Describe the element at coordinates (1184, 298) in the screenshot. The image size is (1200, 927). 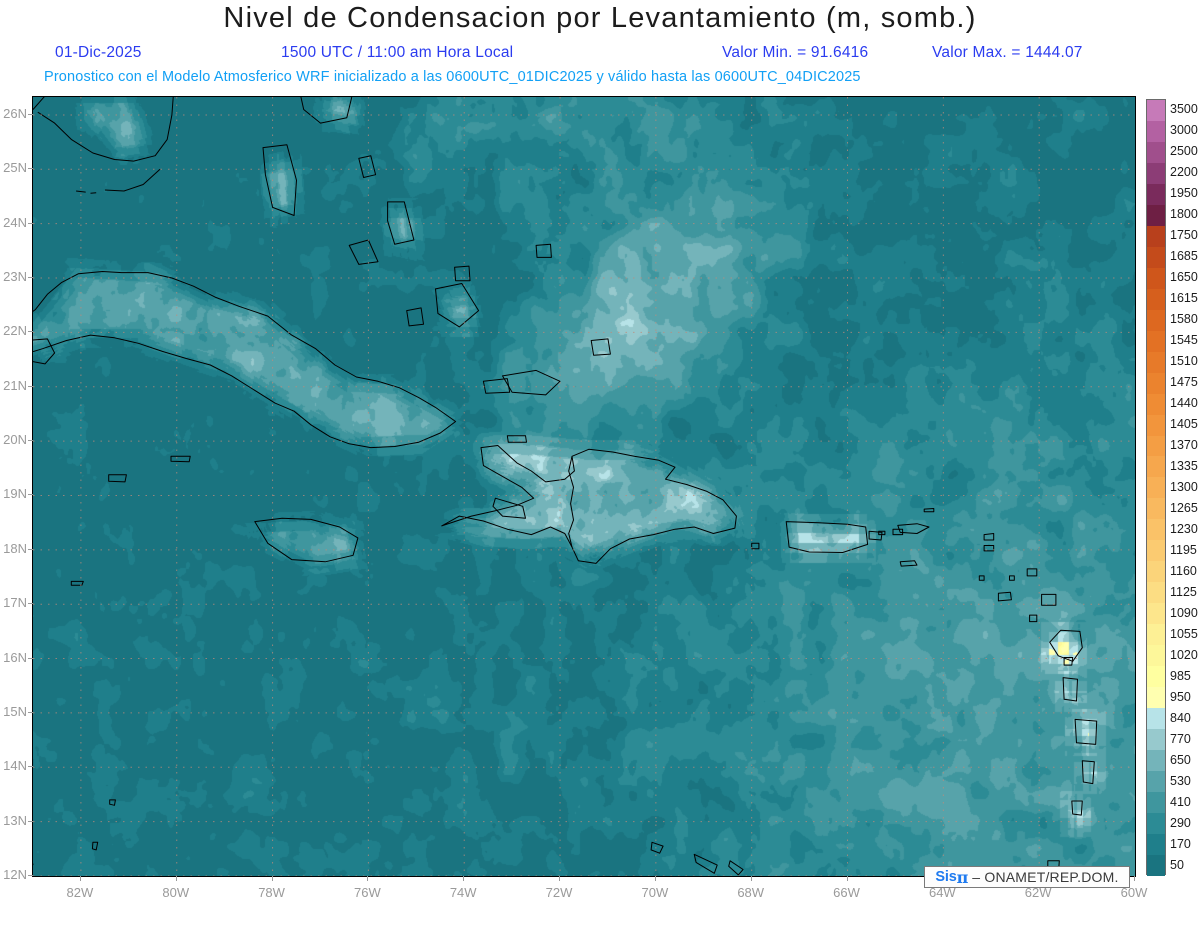
I see `colorbar-tick-label: 1615` at that location.